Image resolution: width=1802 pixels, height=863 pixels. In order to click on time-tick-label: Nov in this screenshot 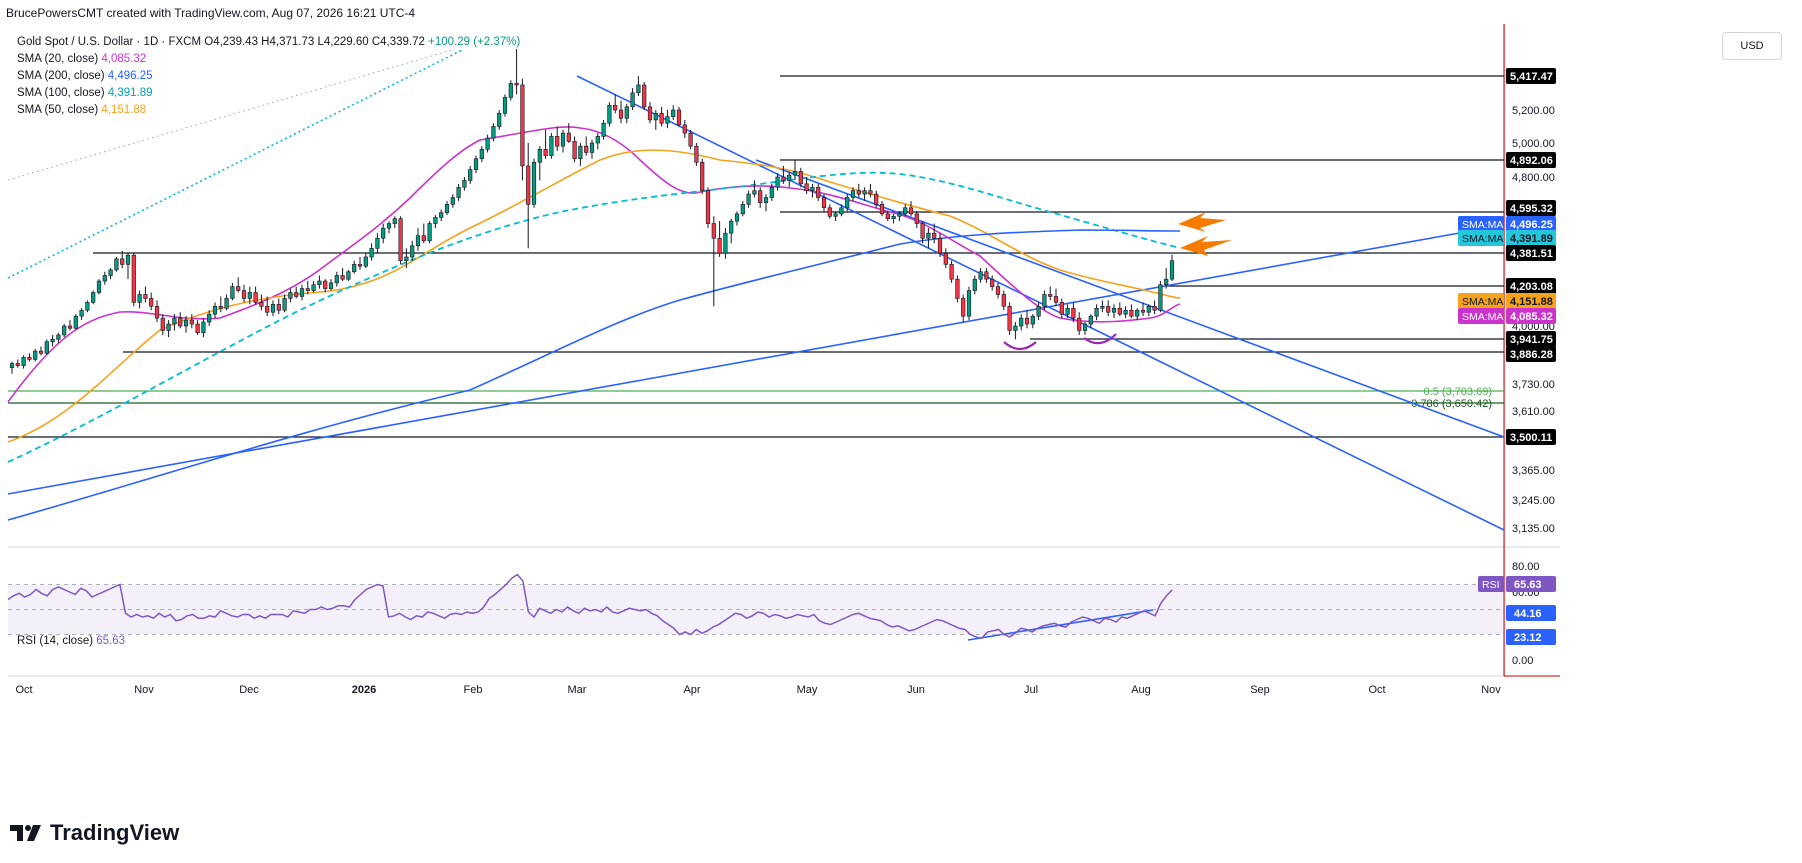, I will do `click(144, 690)`.